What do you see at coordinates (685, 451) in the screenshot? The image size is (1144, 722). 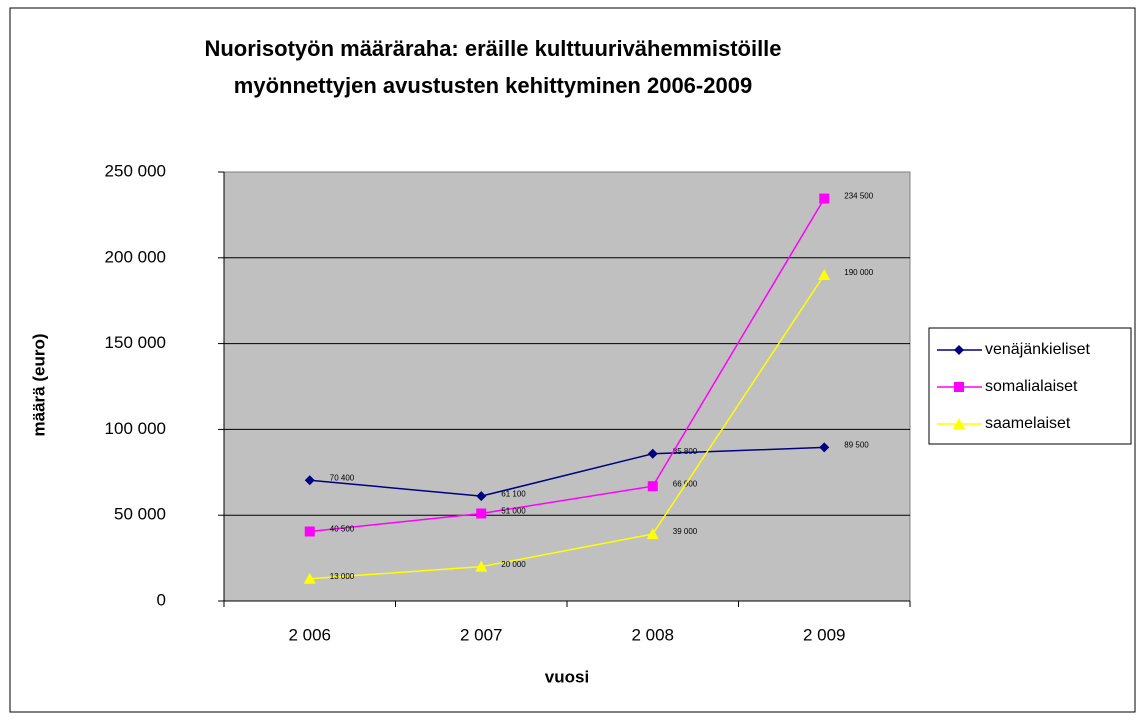 I see `data-label: 85 800` at bounding box center [685, 451].